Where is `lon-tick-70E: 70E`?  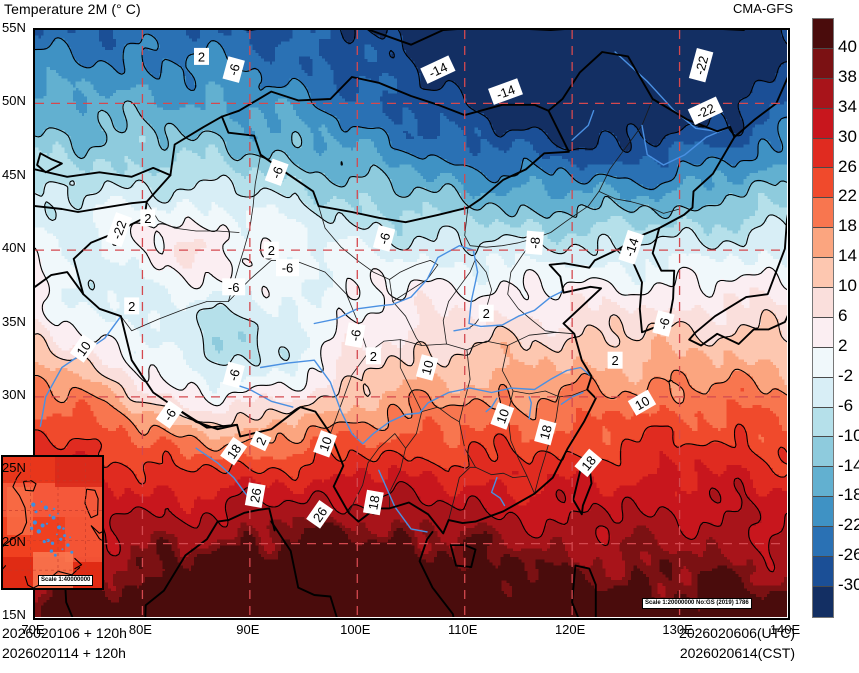 lon-tick-70E: 70E is located at coordinates (33, 629).